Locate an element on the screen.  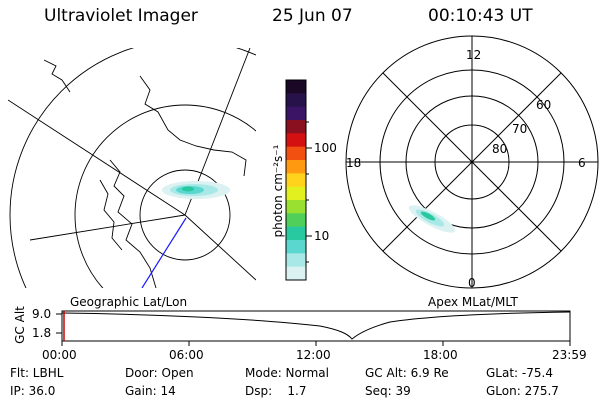
filter-info: Flt: LBHL is located at coordinates (37, 373).